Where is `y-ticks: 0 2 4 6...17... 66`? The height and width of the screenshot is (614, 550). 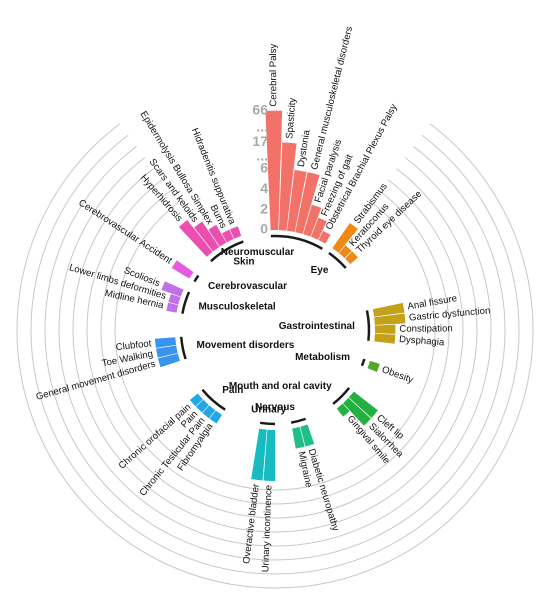 y-ticks: 0 2 4 6...17... 66 is located at coordinates (260, 168).